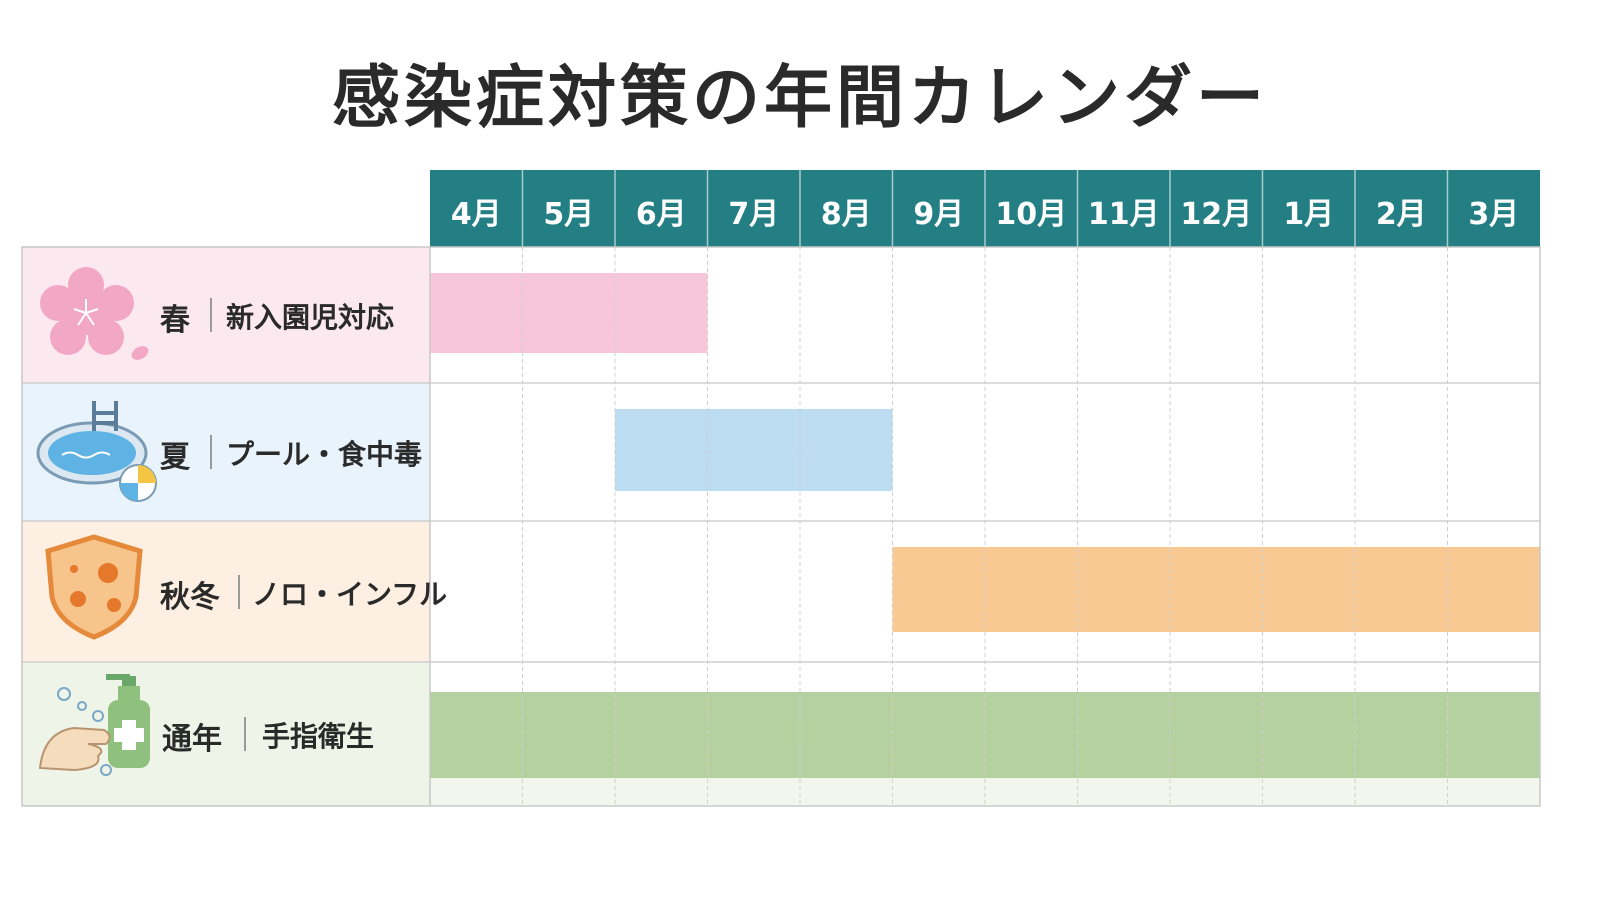 The height and width of the screenshot is (900, 1600). Describe the element at coordinates (1401, 214) in the screenshot. I see `month-label: 2月` at that location.